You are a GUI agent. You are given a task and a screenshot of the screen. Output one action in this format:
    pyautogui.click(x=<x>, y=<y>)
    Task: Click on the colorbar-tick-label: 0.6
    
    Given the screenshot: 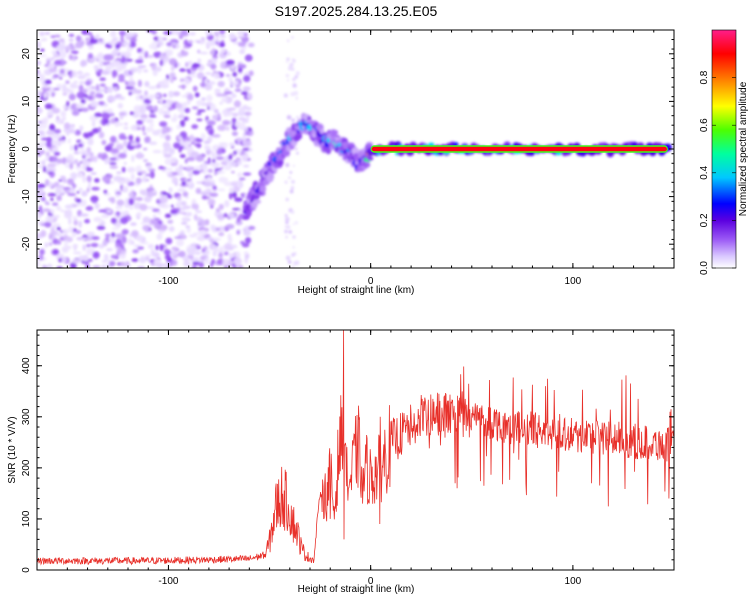 What is the action you would take?
    pyautogui.click(x=704, y=125)
    